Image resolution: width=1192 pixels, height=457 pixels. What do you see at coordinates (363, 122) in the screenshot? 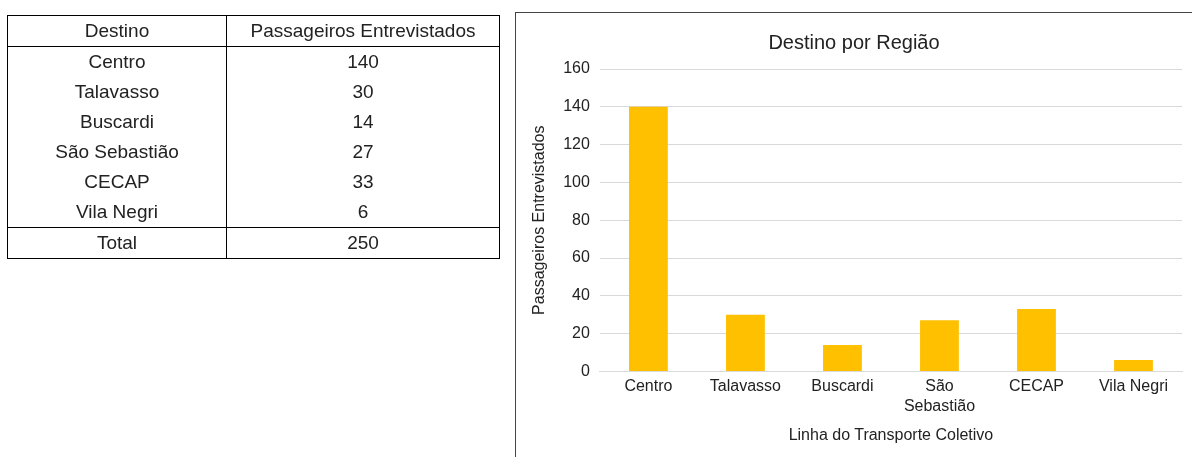
I see `data-label: 14` at bounding box center [363, 122].